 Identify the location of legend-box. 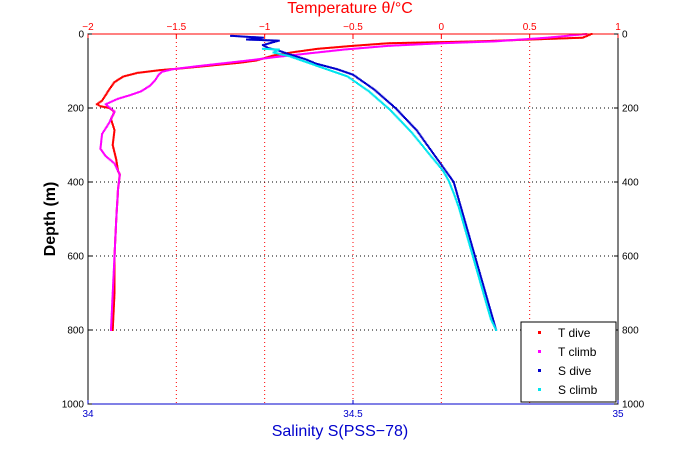
(568, 362).